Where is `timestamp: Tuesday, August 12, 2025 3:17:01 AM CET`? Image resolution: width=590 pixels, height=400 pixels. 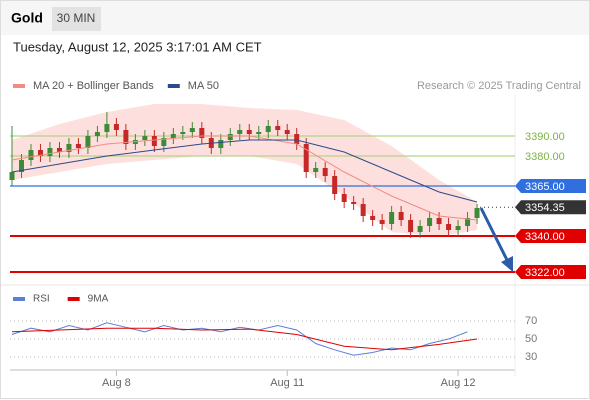
timestamp: Tuesday, August 12, 2025 3:17:01 AM CET is located at coordinates (137, 46).